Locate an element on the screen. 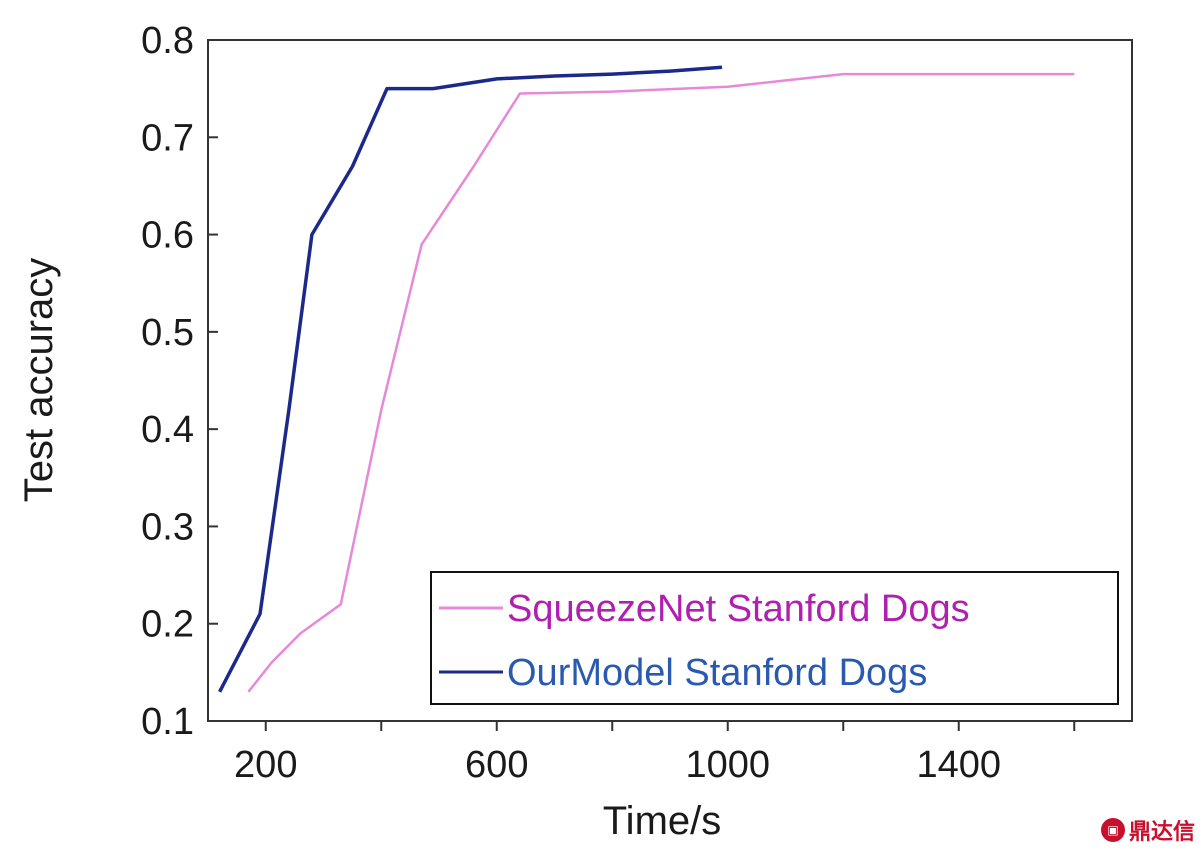  x-tick-label: 1400 is located at coordinates (958, 765).